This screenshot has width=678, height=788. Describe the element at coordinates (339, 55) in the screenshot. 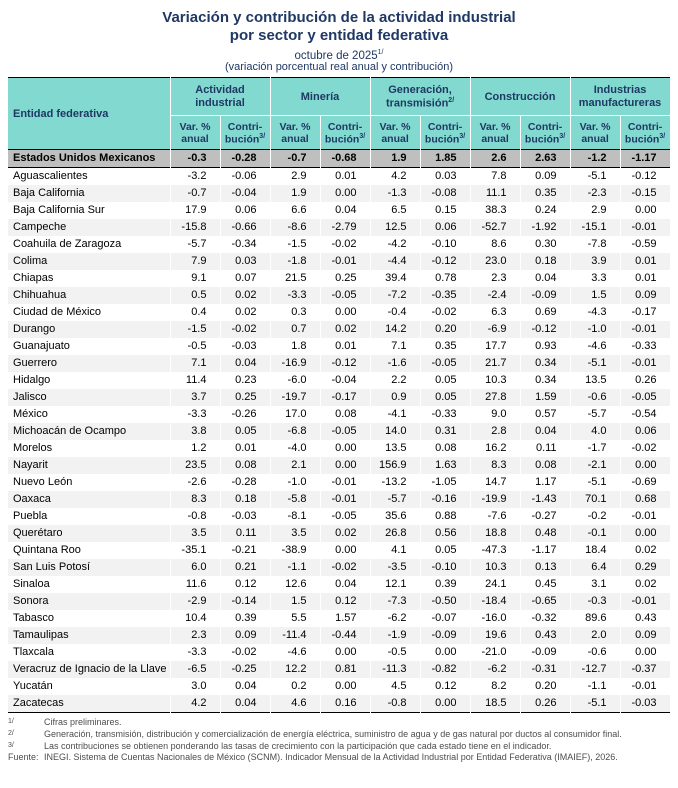

I see `report-period: octubre de 20251/` at that location.